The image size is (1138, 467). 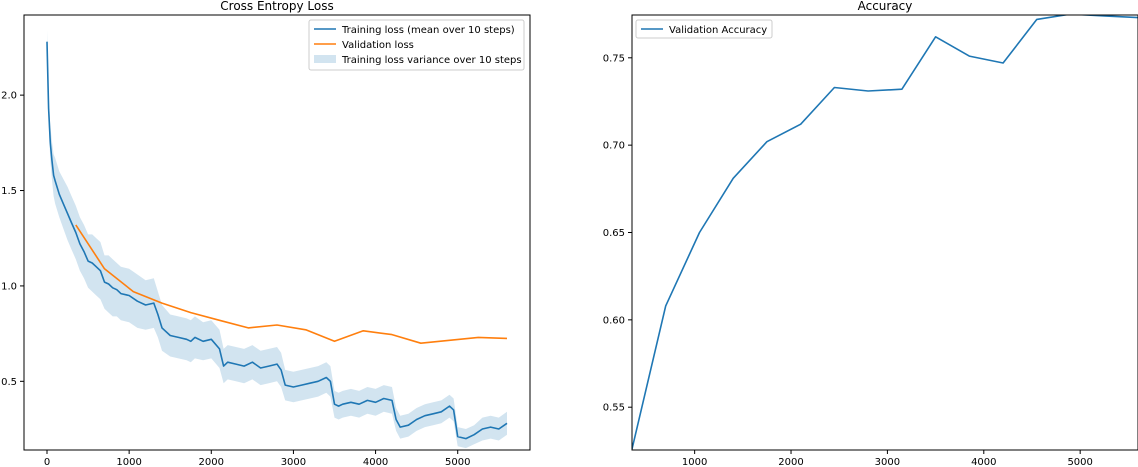 I want to click on accuracy-legend: Validation Accuracy, so click(x=704, y=29).